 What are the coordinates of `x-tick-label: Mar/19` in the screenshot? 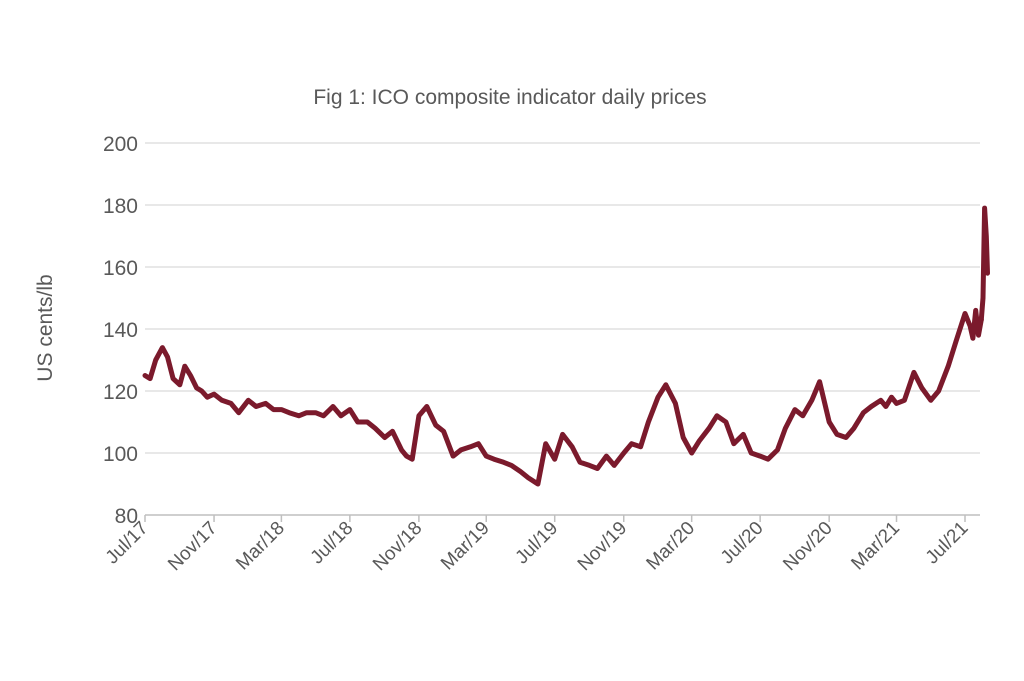 It's located at (465, 546).